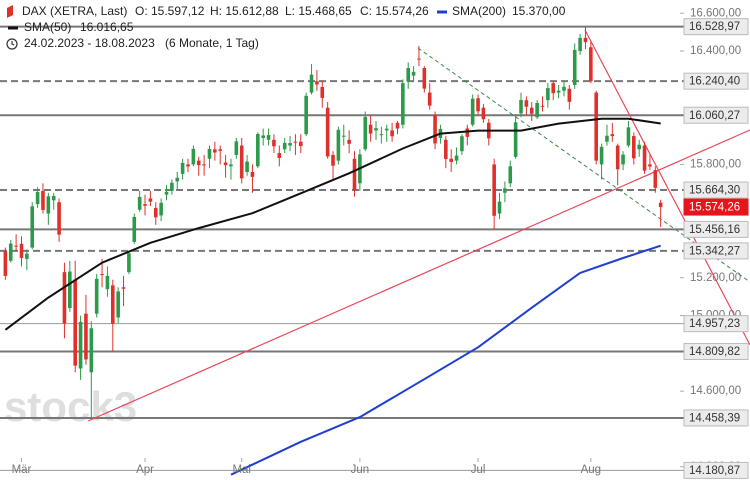 The width and height of the screenshot is (750, 480). Describe the element at coordinates (715, 13) in the screenshot. I see `y-tick-label: 16.600,00` at that location.